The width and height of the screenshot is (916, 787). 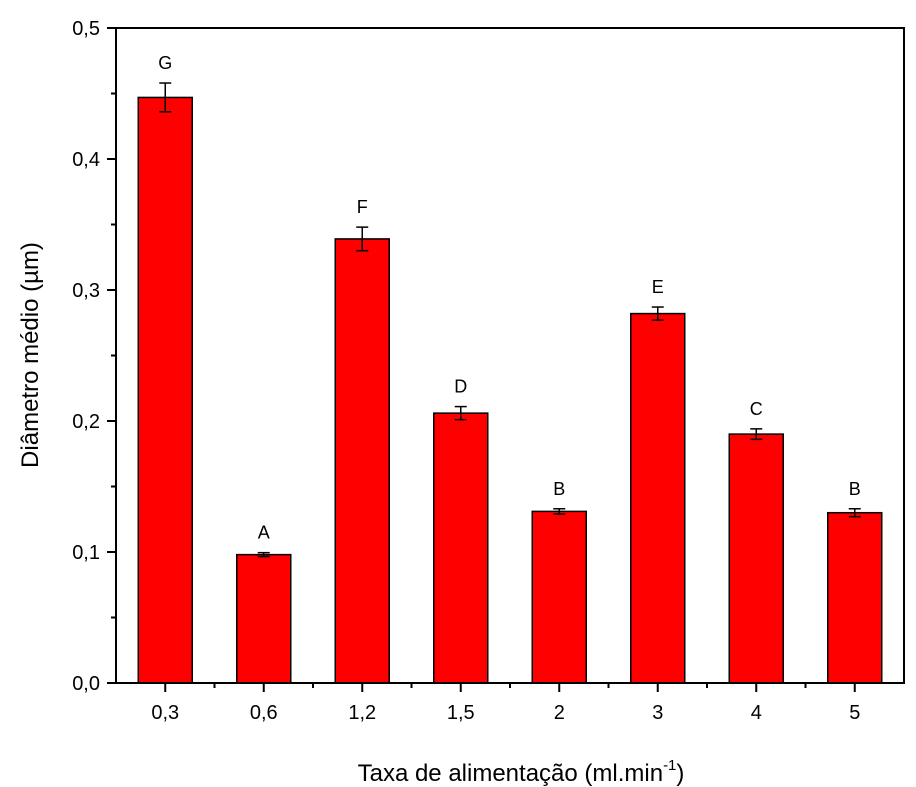 I want to click on x-axis-title-superscript: -1, so click(x=669, y=765).